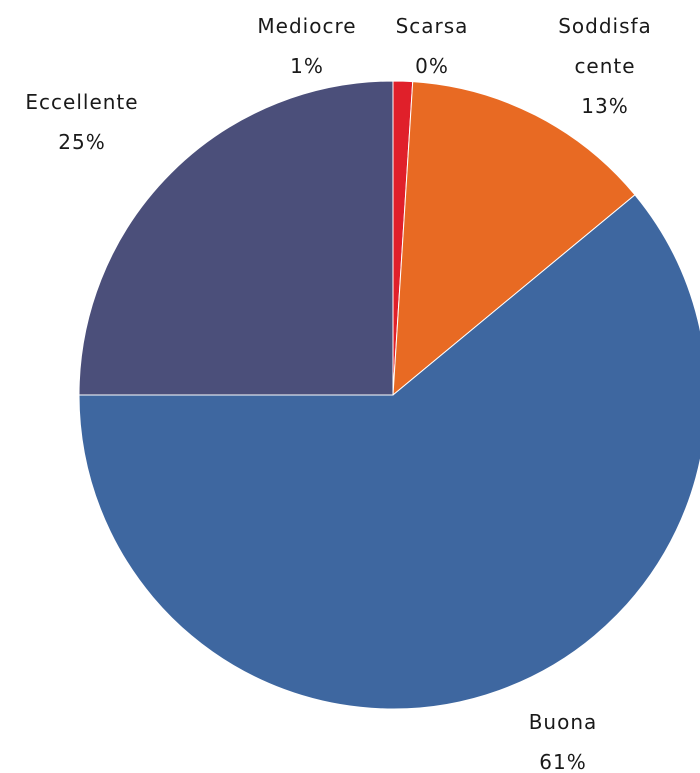 The image size is (700, 773). I want to click on slice-label: Soddisfacente 13%, so click(605, 66).